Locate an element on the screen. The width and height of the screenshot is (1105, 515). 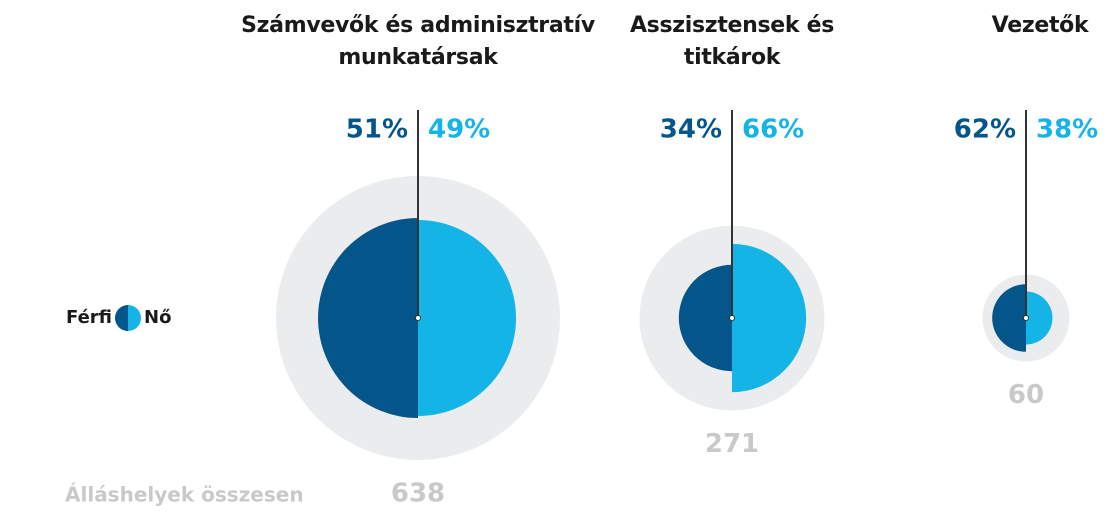
share-label: 38% is located at coordinates (1067, 130).